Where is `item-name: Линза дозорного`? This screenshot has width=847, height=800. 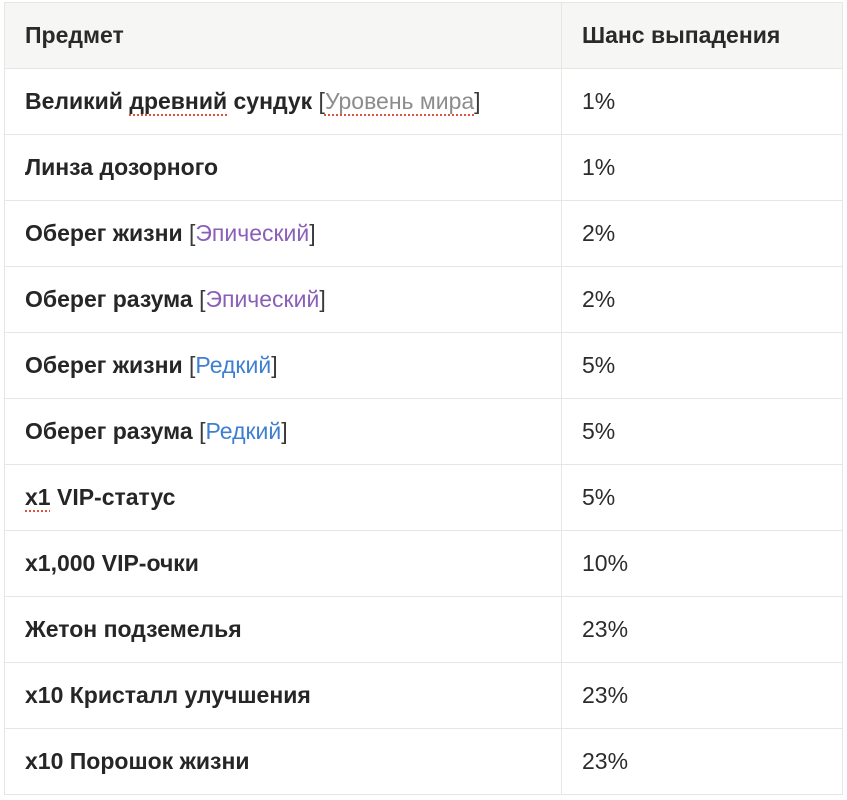
item-name: Линза дозорного is located at coordinates (122, 167).